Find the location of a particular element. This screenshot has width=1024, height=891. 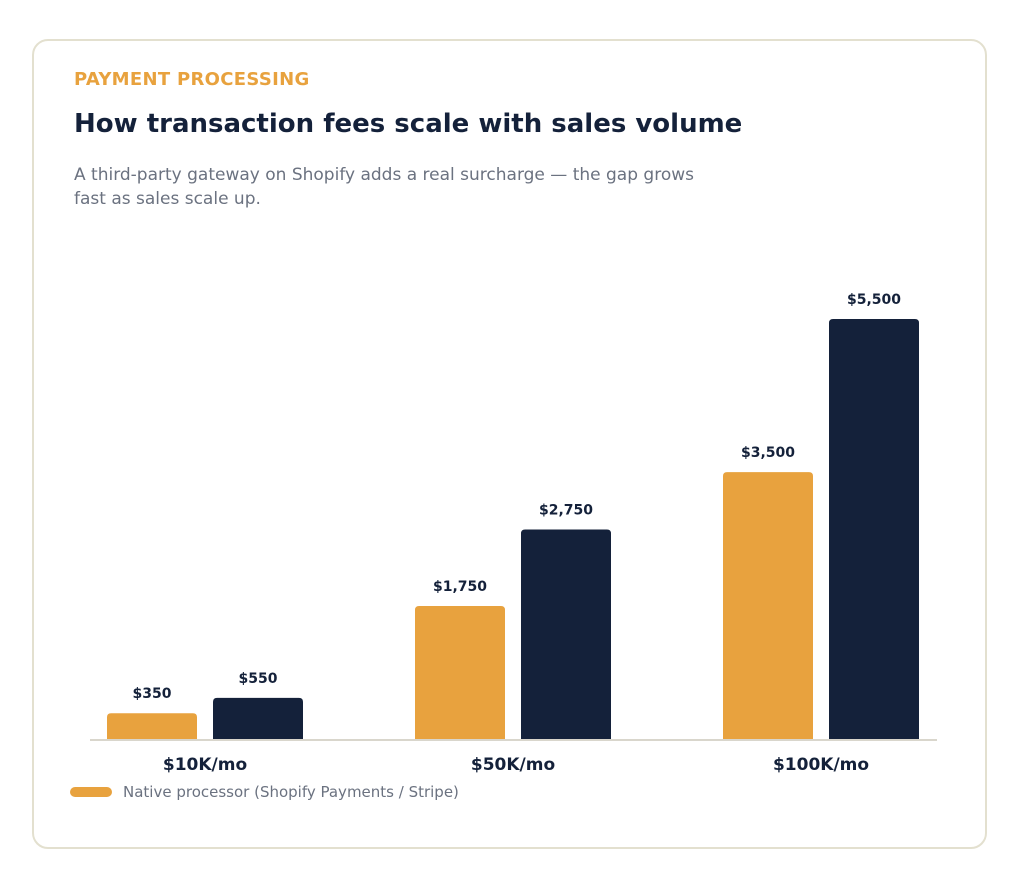

data-label-series1-3: $3,500 is located at coordinates (768, 453).